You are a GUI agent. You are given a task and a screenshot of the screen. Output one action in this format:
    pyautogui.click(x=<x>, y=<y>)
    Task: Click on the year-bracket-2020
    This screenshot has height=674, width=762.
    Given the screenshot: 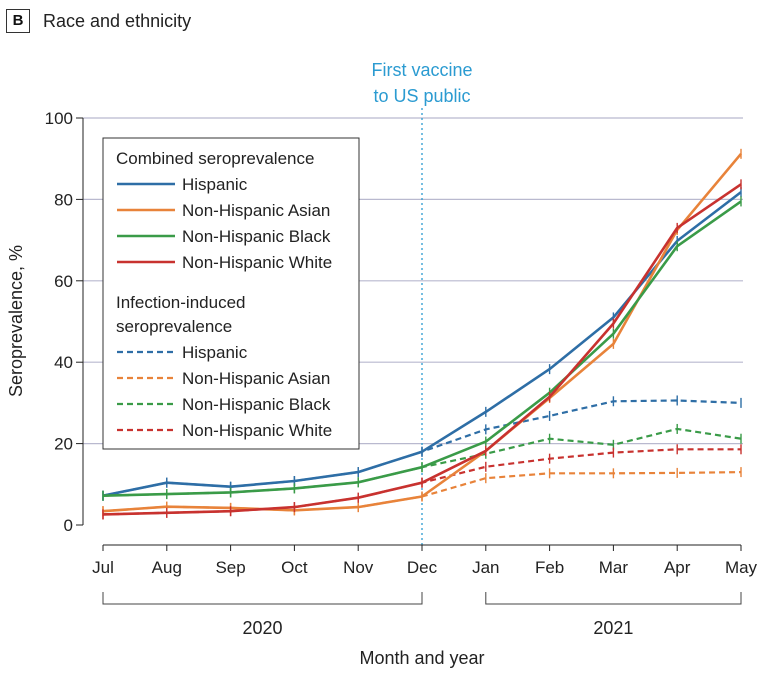 What is the action you would take?
    pyautogui.click(x=262, y=598)
    